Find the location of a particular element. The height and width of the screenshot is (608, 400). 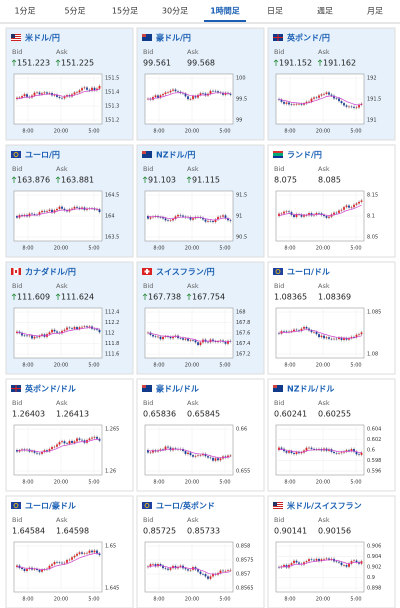

tab: 15分足 is located at coordinates (125, 11).